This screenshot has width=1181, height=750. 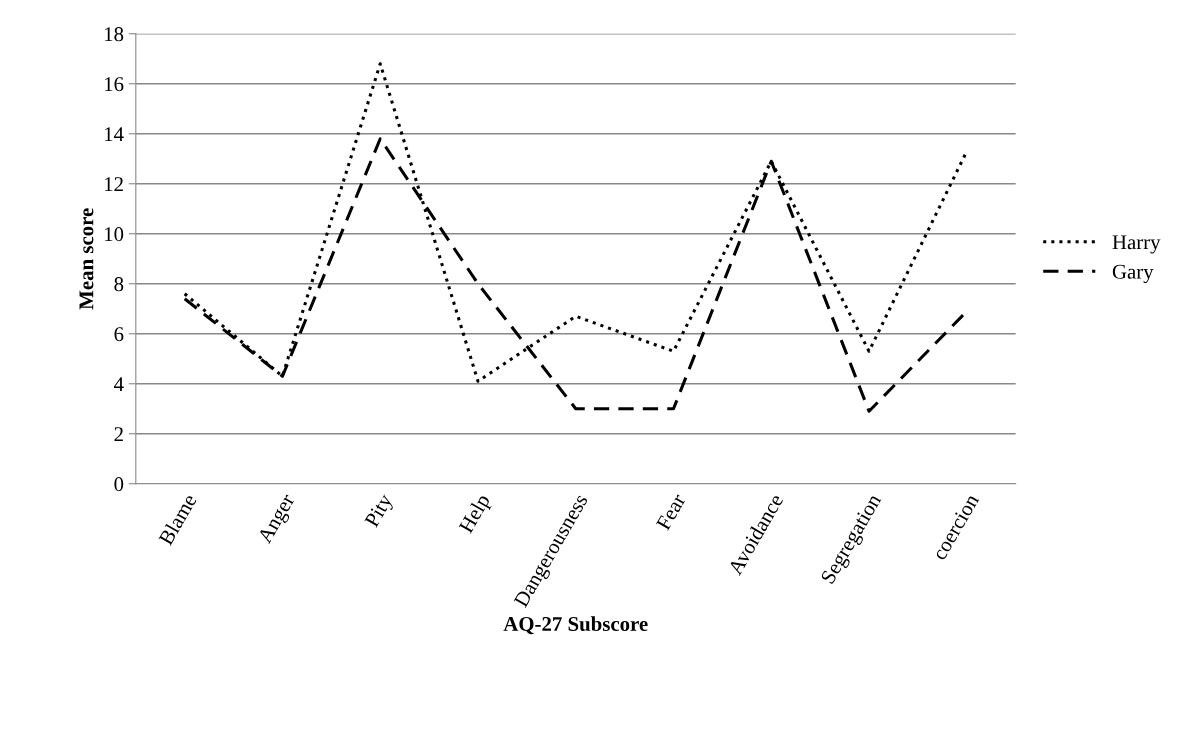 What do you see at coordinates (114, 234) in the screenshot?
I see `y-tick-label: 10` at bounding box center [114, 234].